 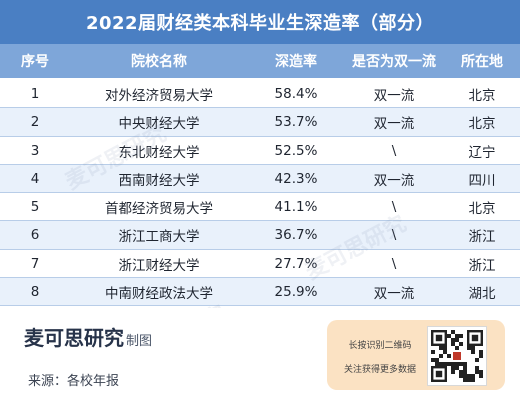 I want to click on table-row: 2 中央财经大学 53.7% 双一流 北京, so click(x=260, y=122).